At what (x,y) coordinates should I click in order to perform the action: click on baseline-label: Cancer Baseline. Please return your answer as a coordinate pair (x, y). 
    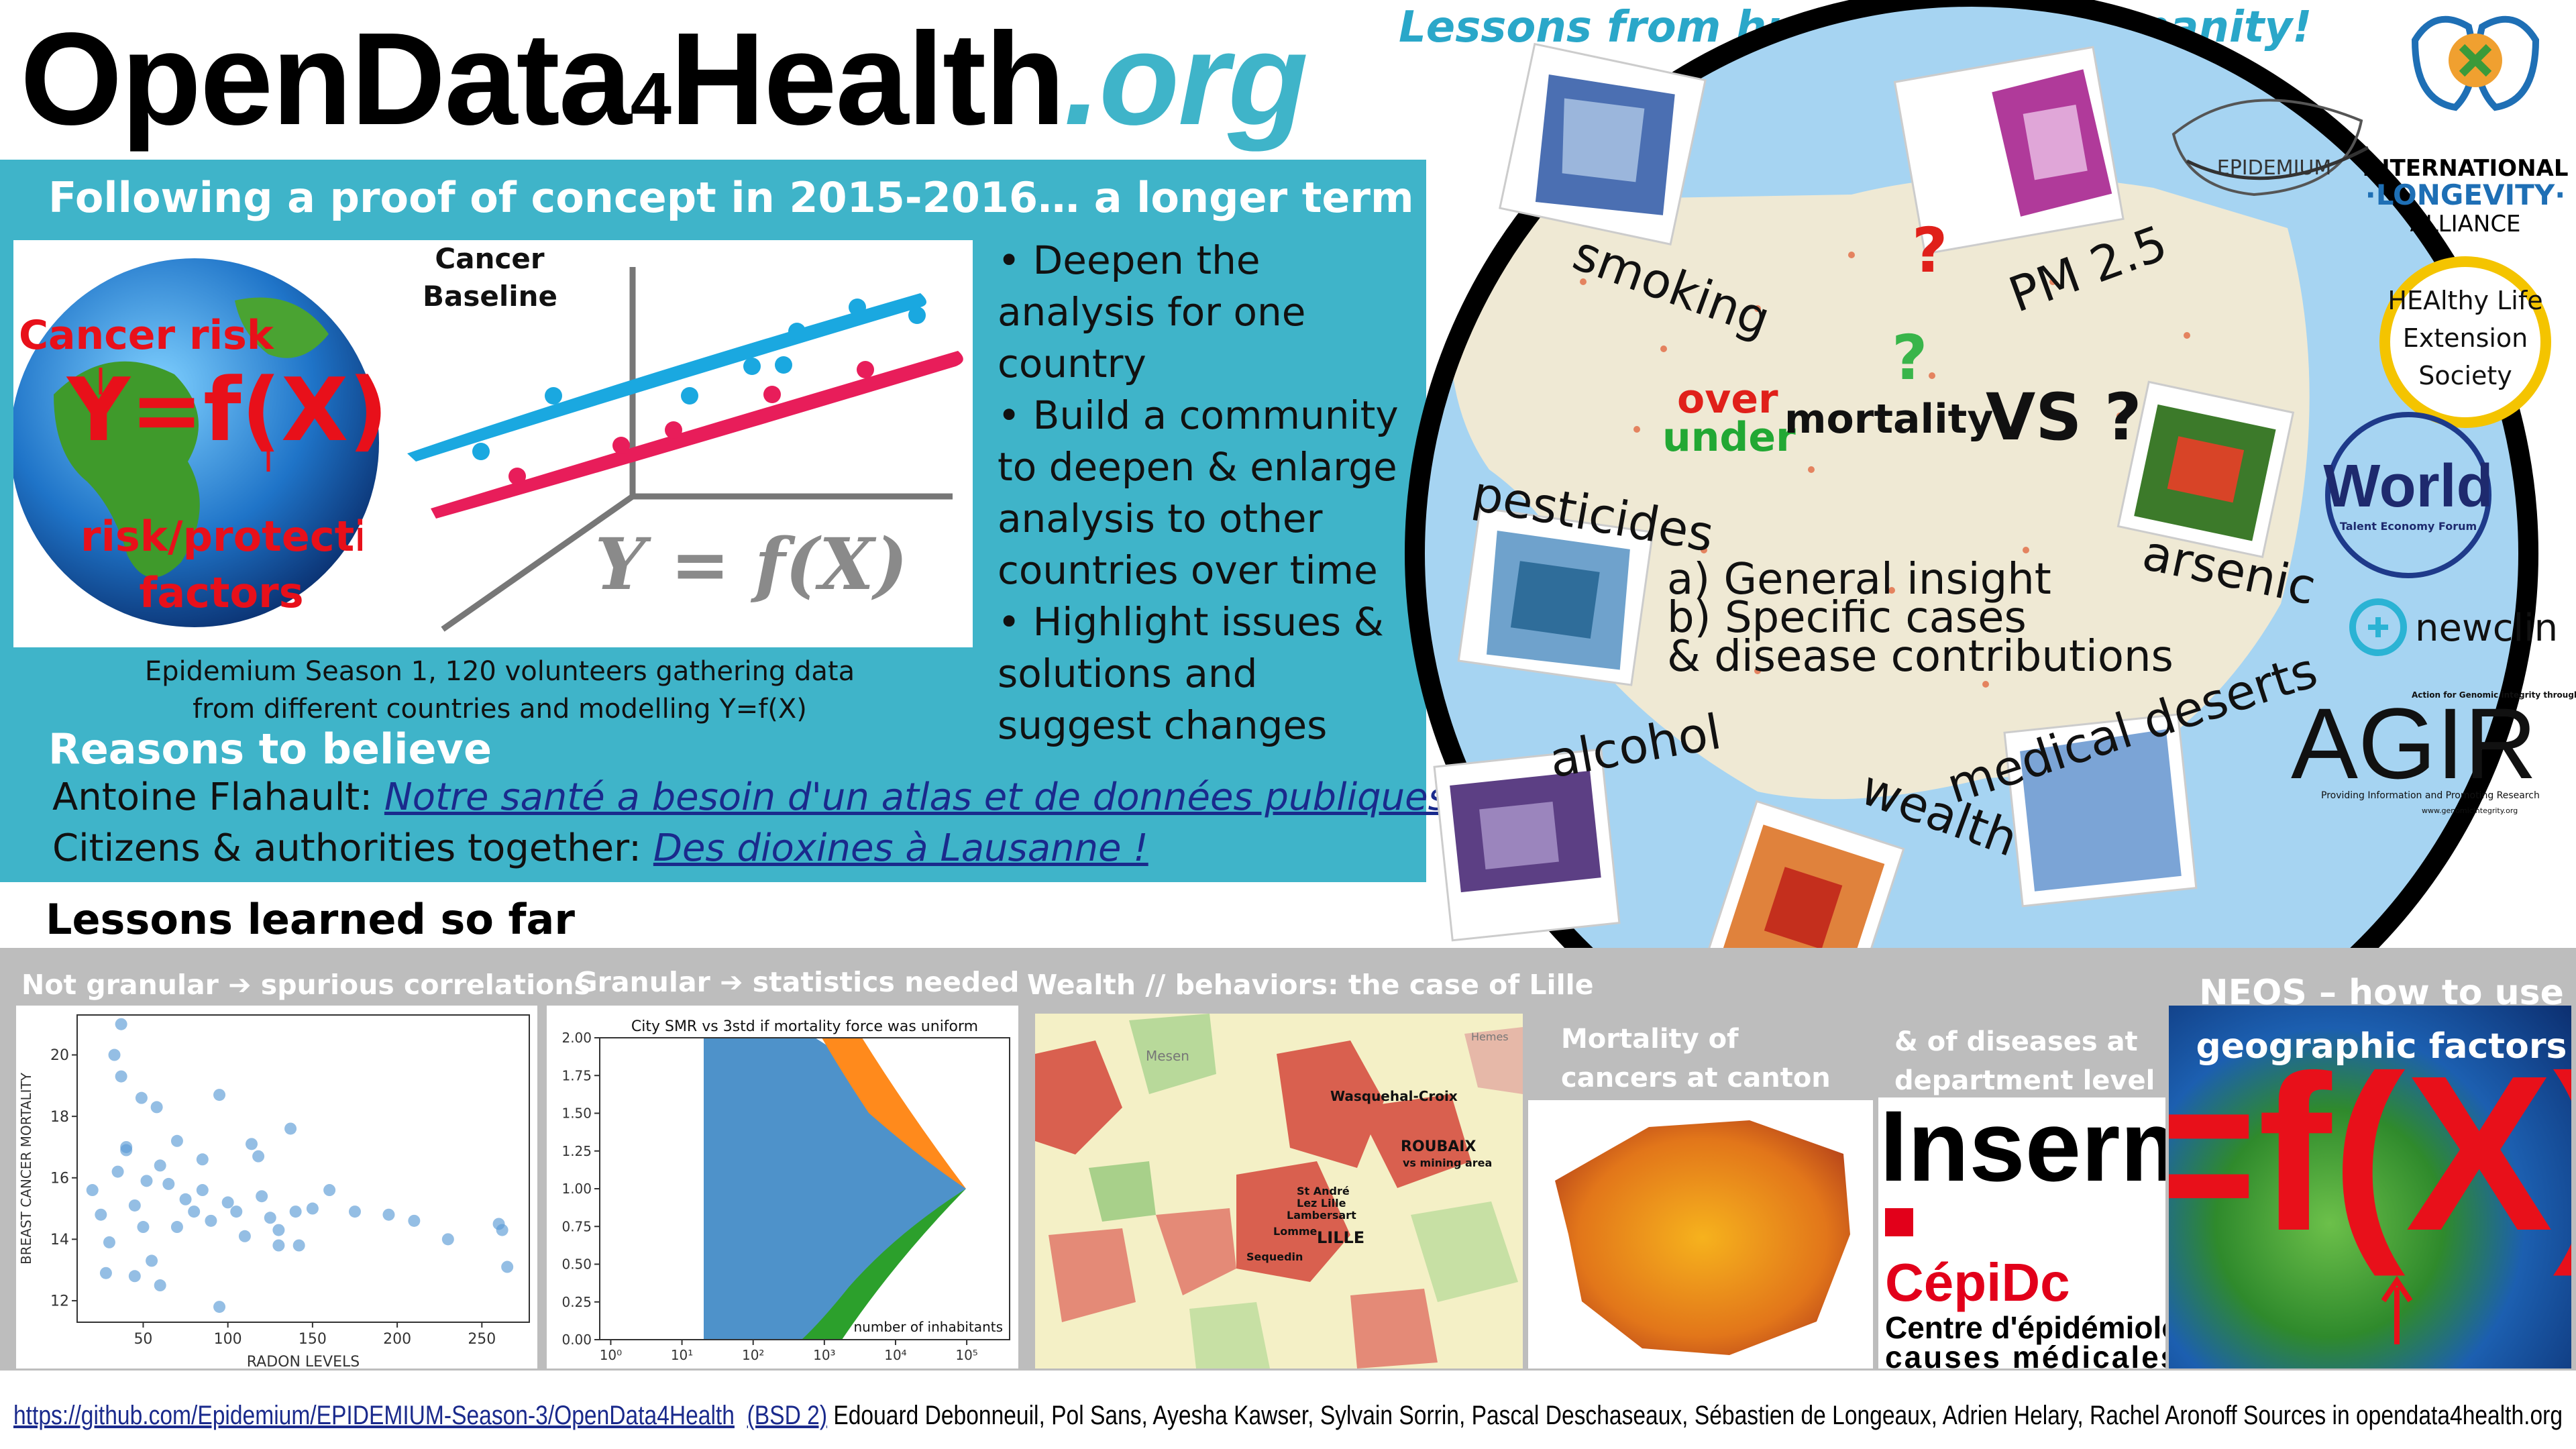
    Looking at the image, I should click on (490, 277).